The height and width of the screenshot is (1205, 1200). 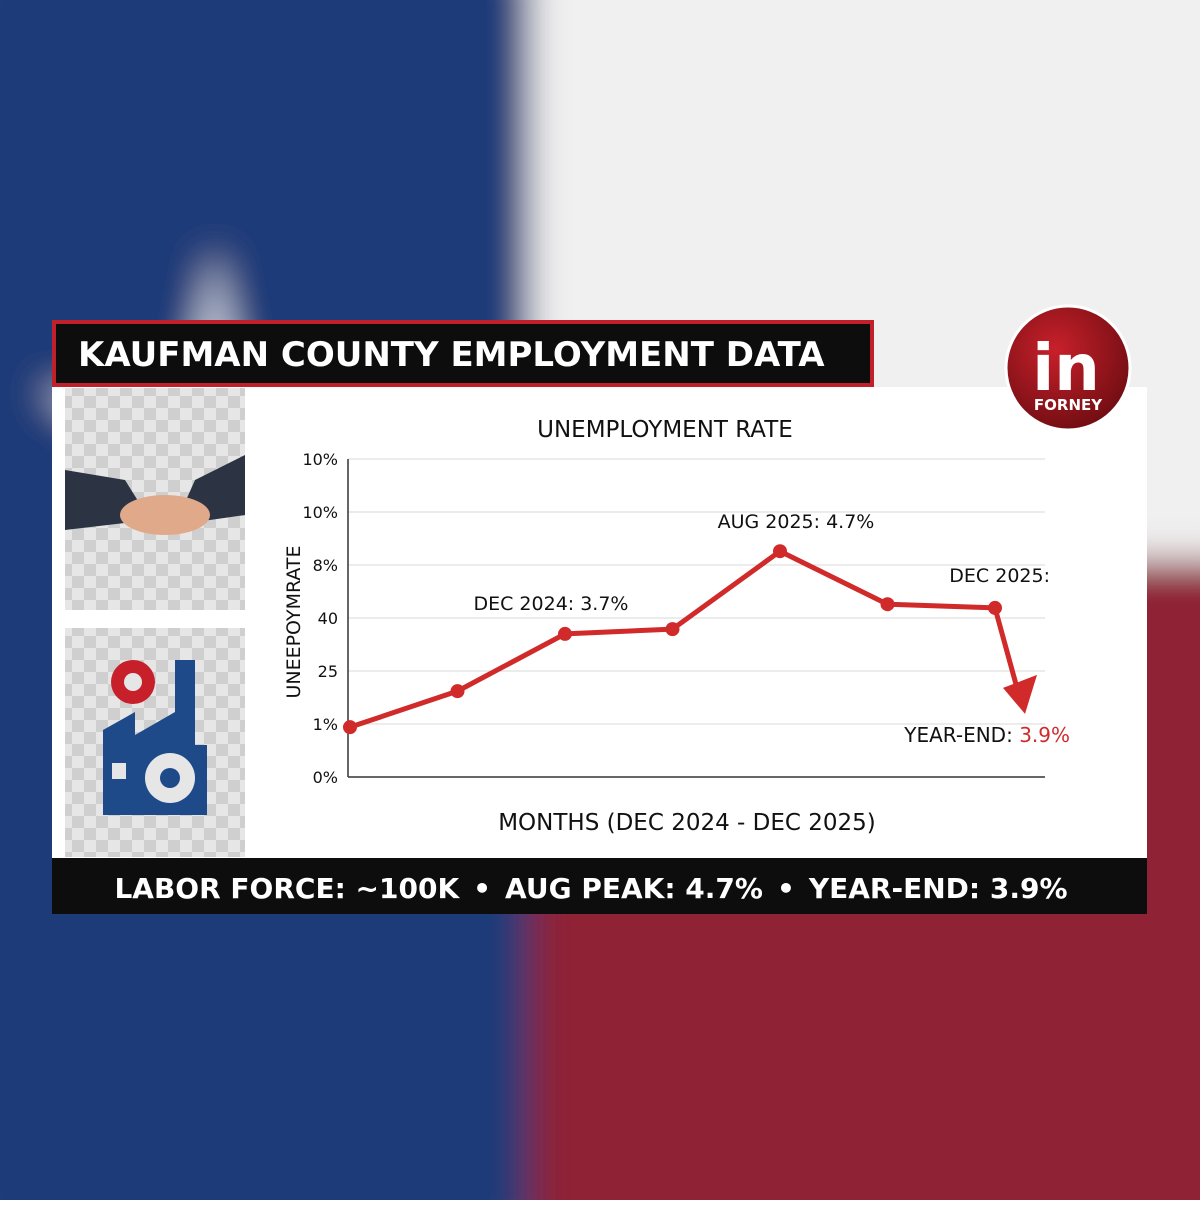 What do you see at coordinates (1068, 405) in the screenshot?
I see `logo-name: FORNEY` at bounding box center [1068, 405].